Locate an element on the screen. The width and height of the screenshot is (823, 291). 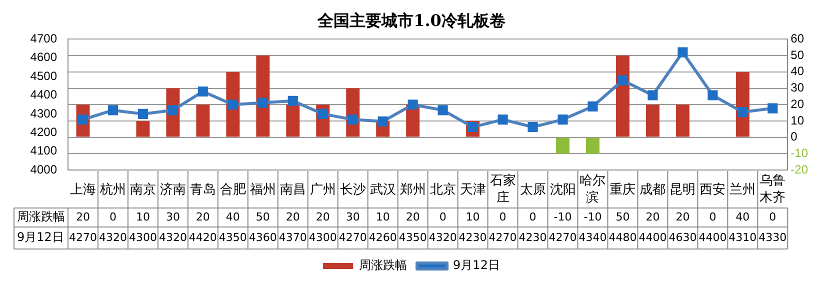
y2-tick-label: 20 is located at coordinates (797, 103).